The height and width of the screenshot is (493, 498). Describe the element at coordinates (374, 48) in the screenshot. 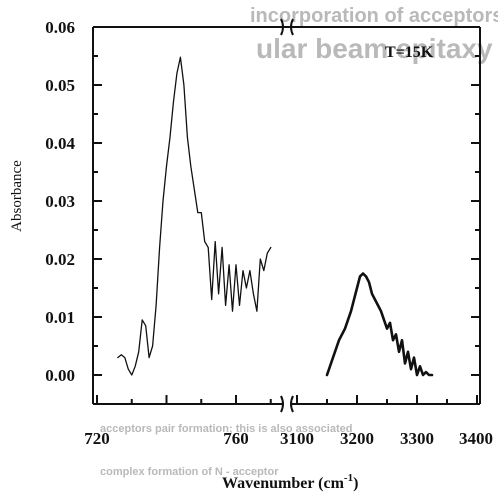

I see `bleed-text-1: ular beam epitaxy` at that location.